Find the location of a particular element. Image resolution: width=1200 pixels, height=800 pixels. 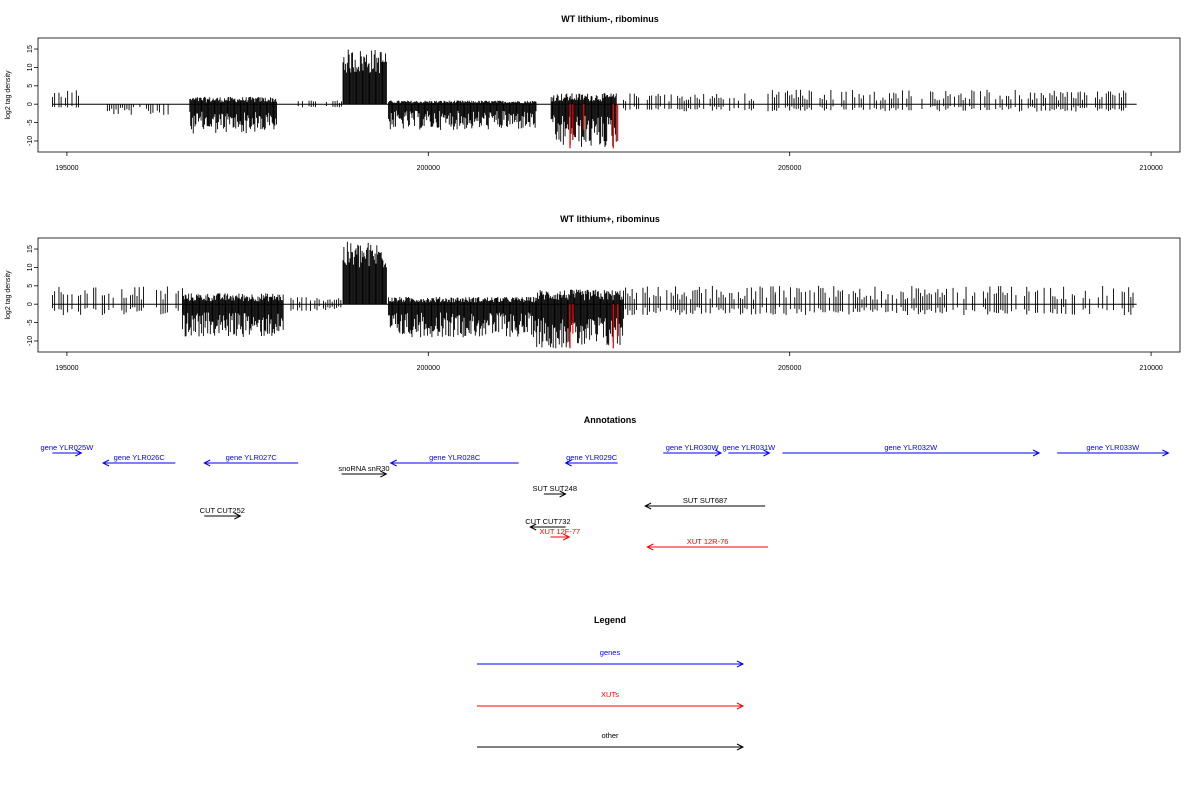

annotation-feature: snoRNA snR30 is located at coordinates (364, 471).